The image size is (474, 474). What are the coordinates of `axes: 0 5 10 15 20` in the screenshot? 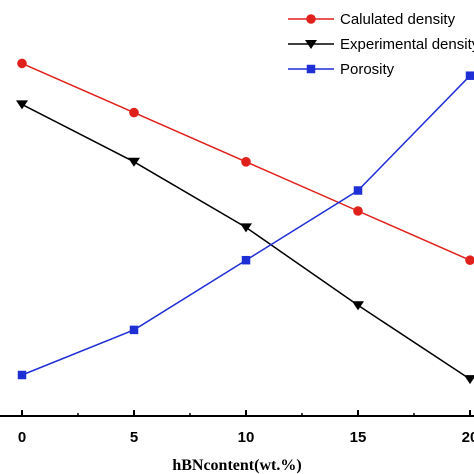 It's located at (237, 428).